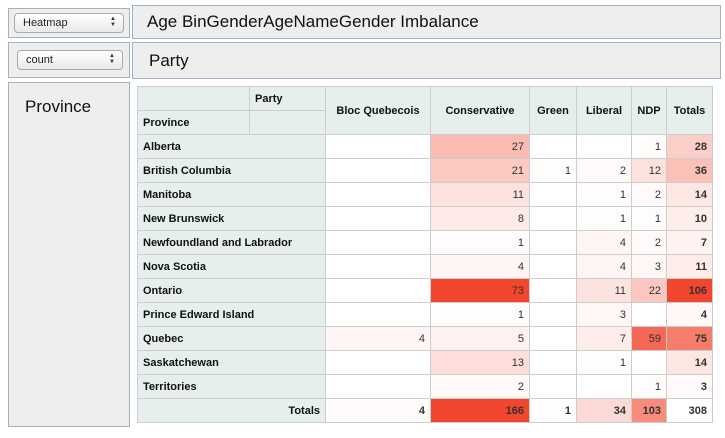 Image resolution: width=725 pixels, height=438 pixels. What do you see at coordinates (689, 266) in the screenshot?
I see `row-total: 11` at bounding box center [689, 266].